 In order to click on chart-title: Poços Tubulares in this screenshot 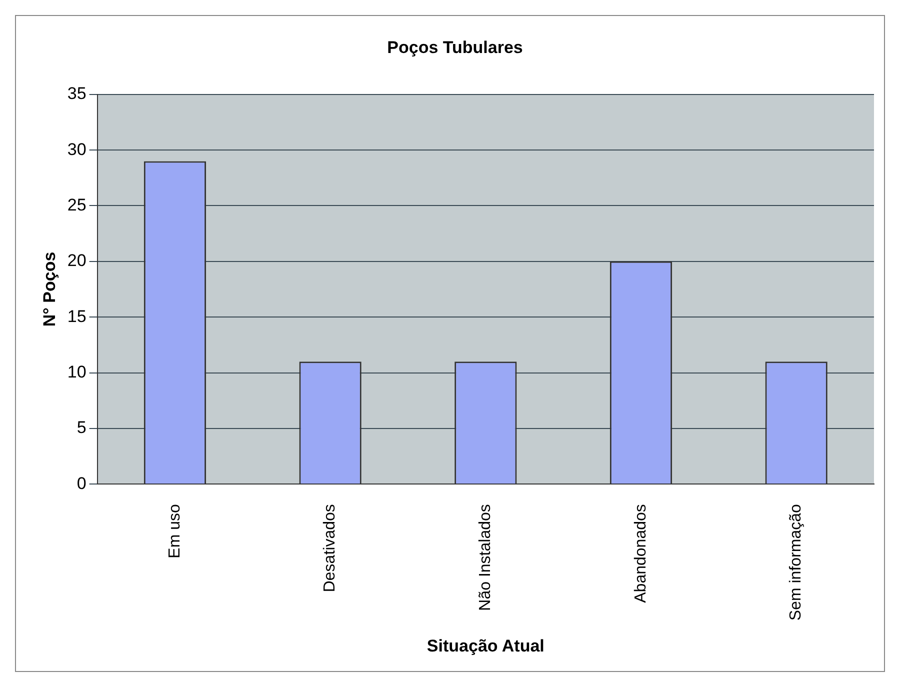, I will do `click(455, 47)`.